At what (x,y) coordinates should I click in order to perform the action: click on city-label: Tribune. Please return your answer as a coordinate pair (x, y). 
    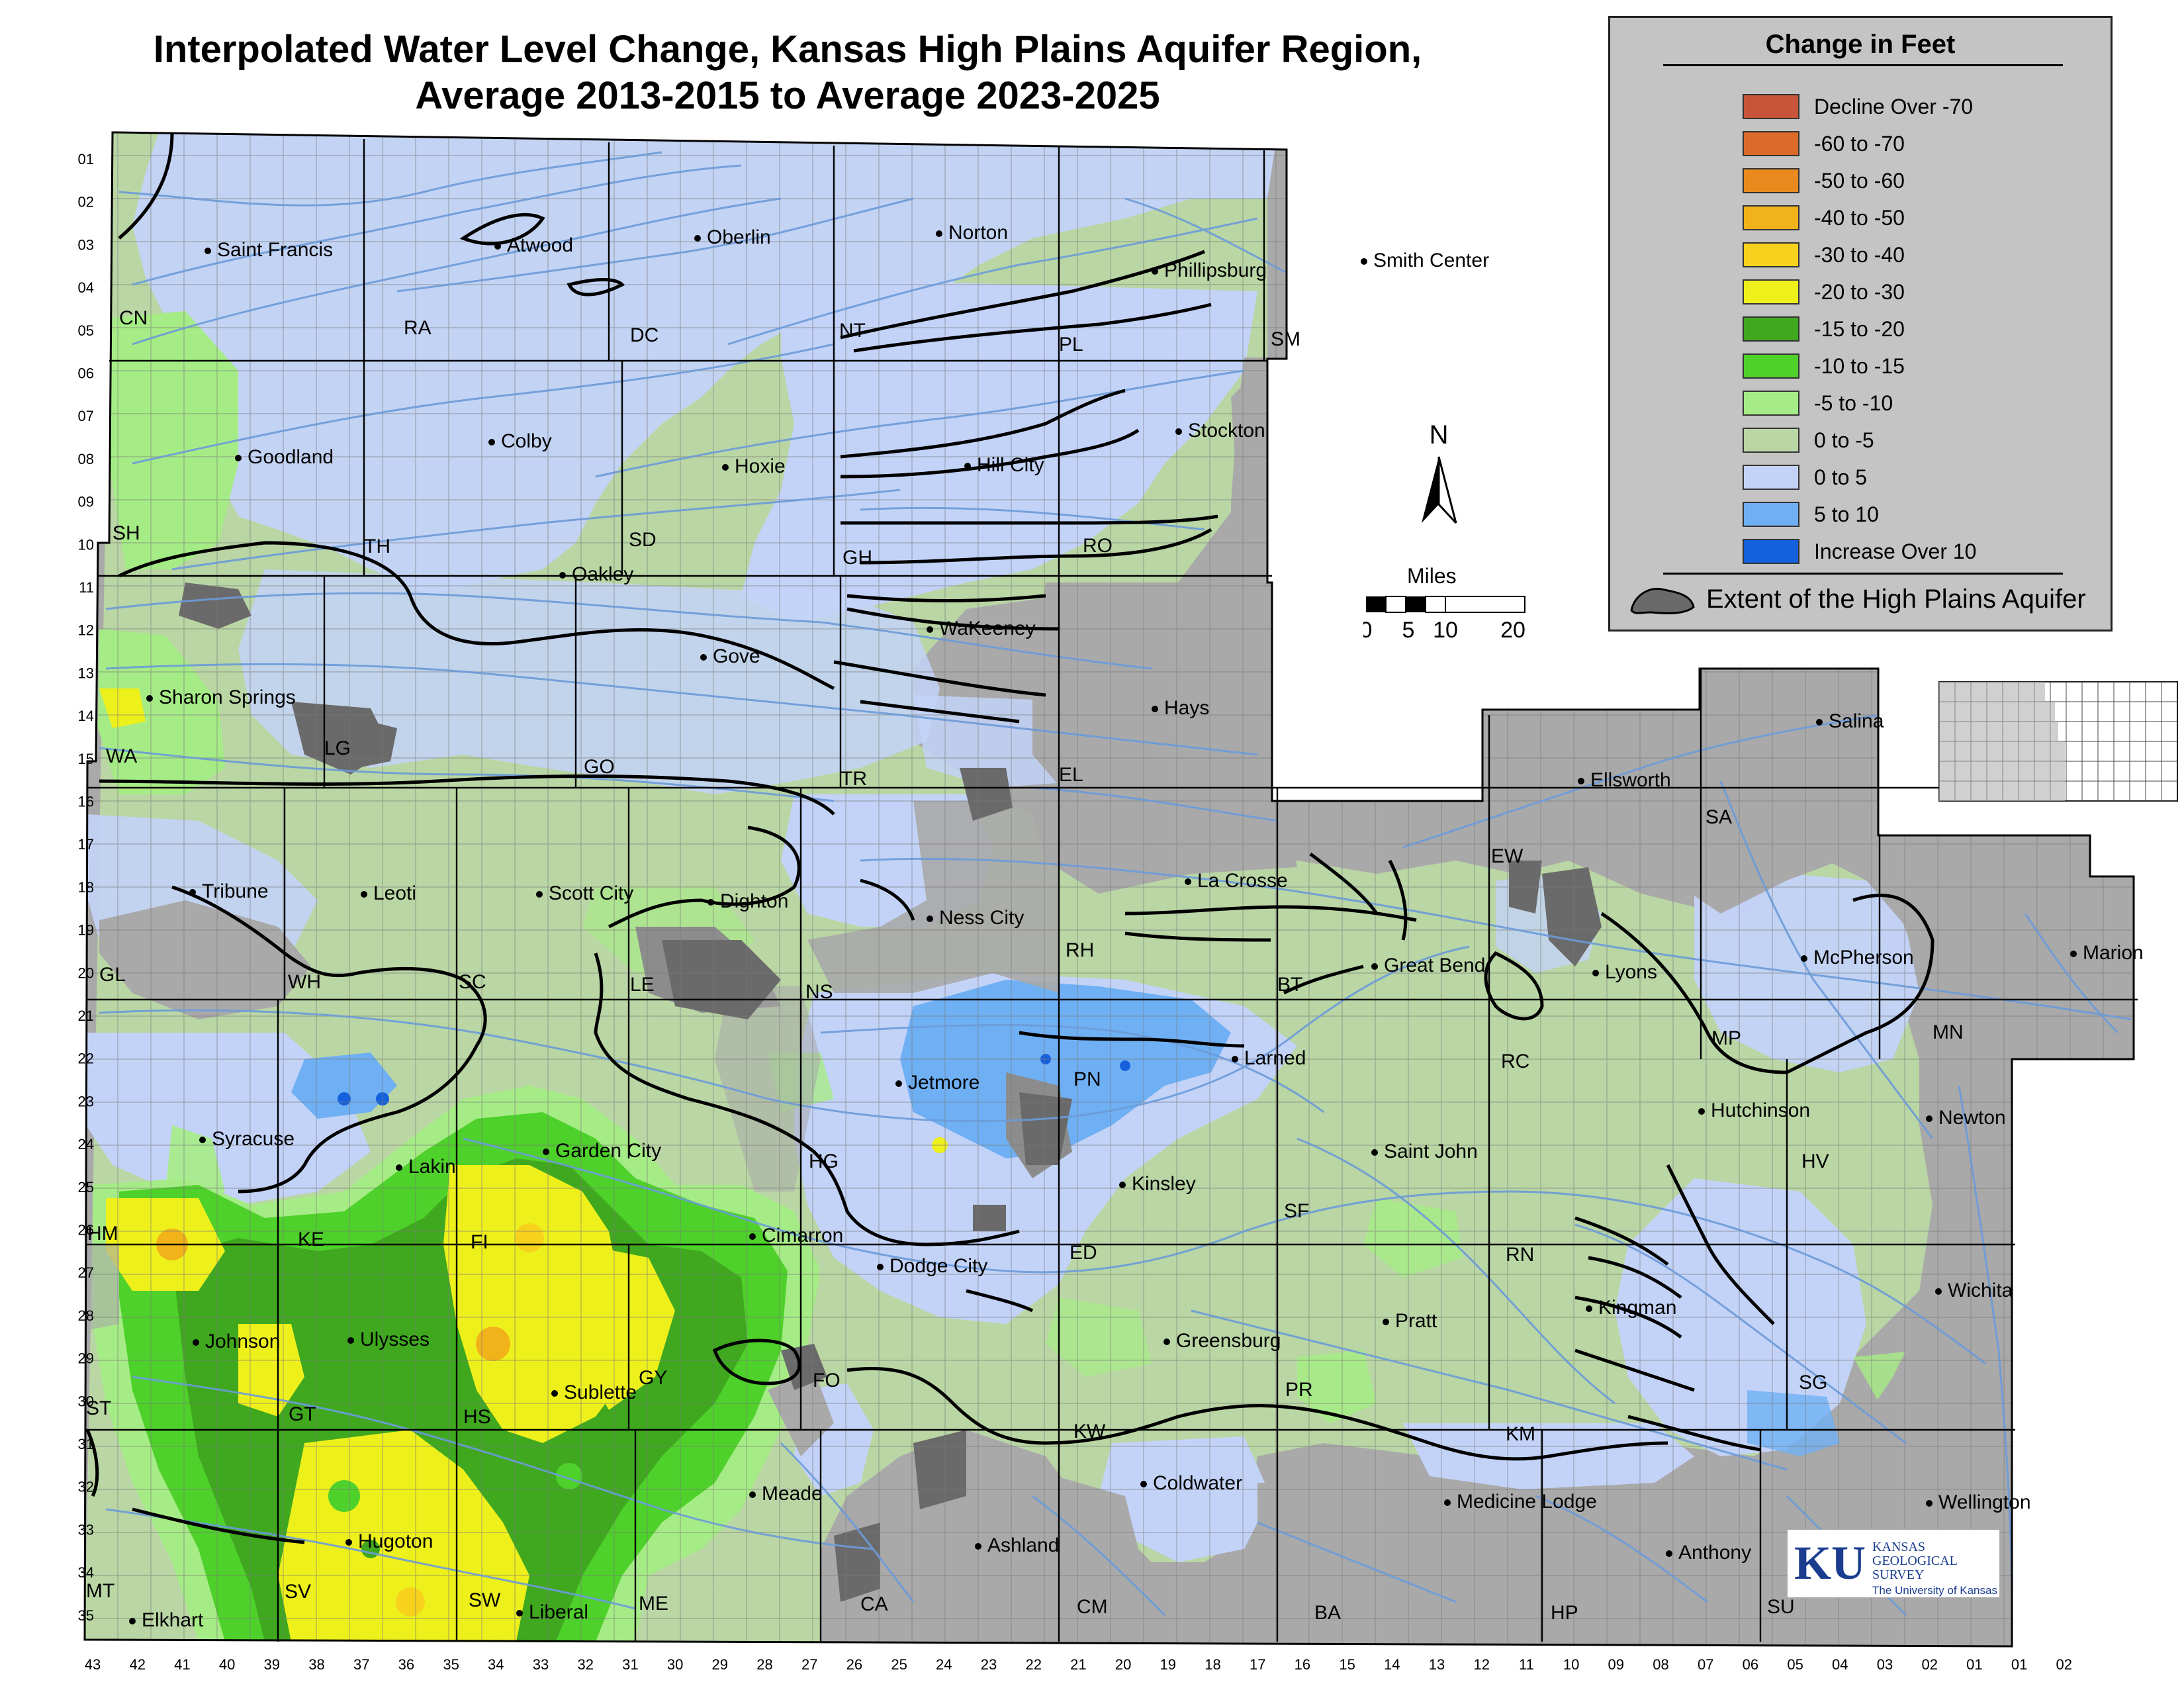
    Looking at the image, I should click on (235, 891).